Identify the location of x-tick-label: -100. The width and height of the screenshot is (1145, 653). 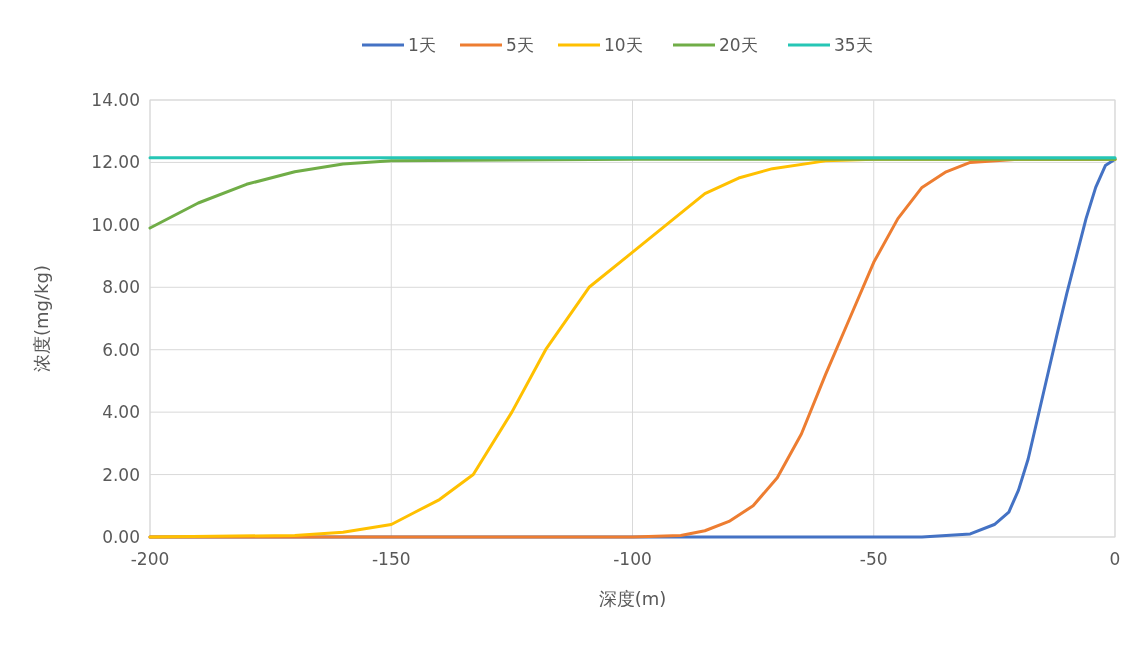
(632, 559).